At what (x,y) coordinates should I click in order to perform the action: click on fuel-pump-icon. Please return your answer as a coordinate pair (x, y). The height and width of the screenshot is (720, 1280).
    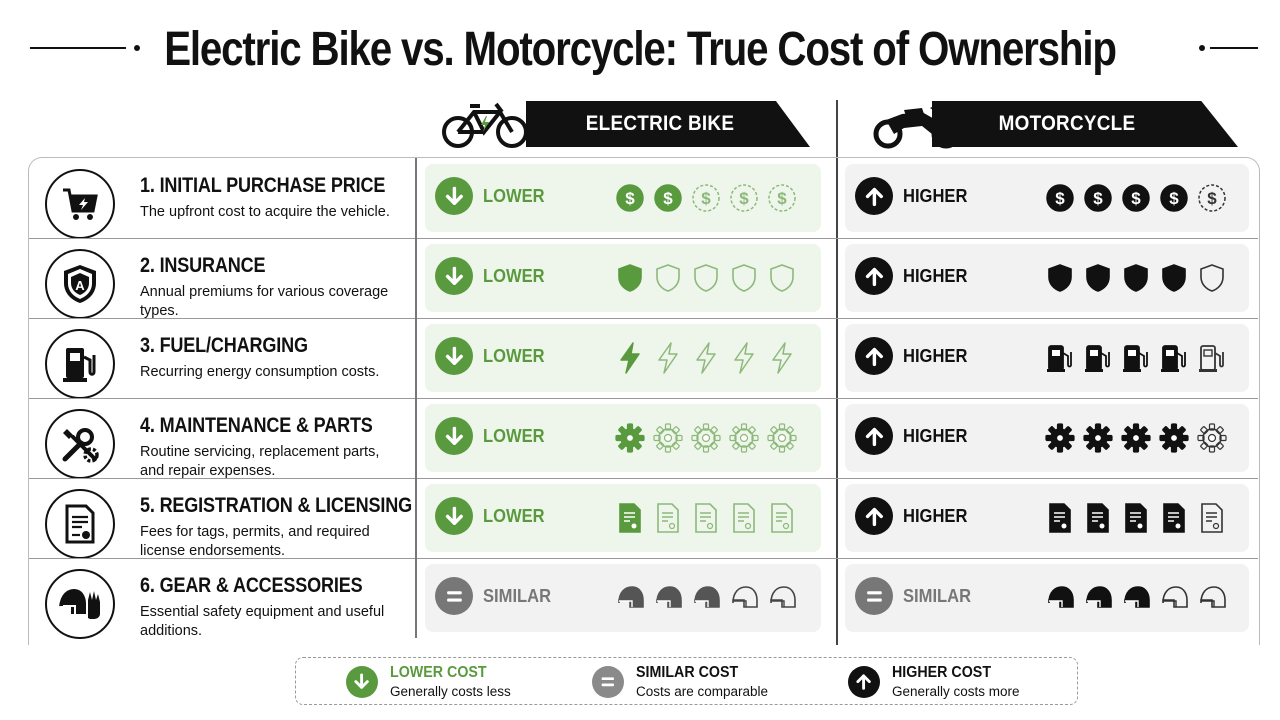
    Looking at the image, I should click on (80, 364).